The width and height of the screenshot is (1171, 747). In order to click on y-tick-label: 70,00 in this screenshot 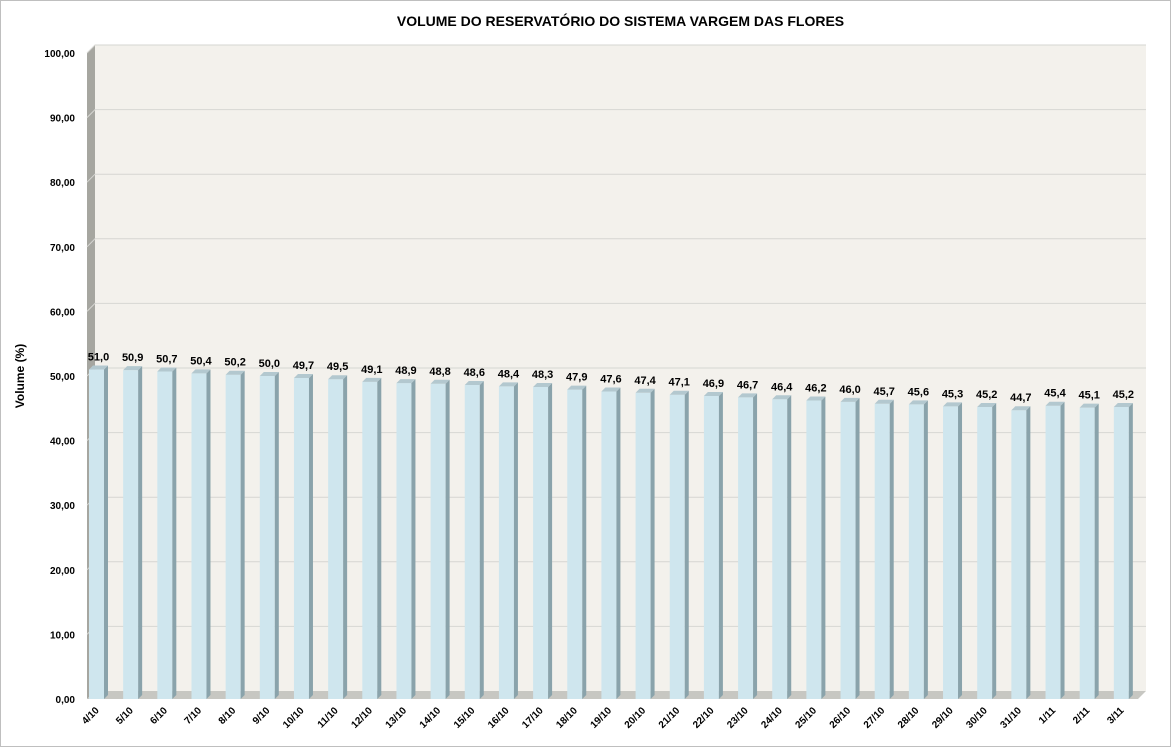, I will do `click(62, 248)`.